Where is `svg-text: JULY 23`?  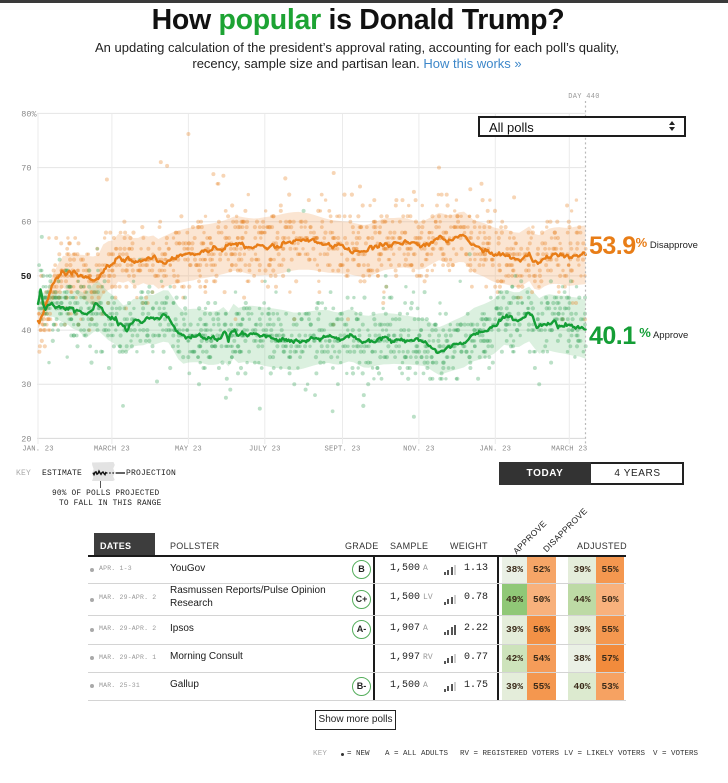 svg-text: JULY 23 is located at coordinates (265, 450).